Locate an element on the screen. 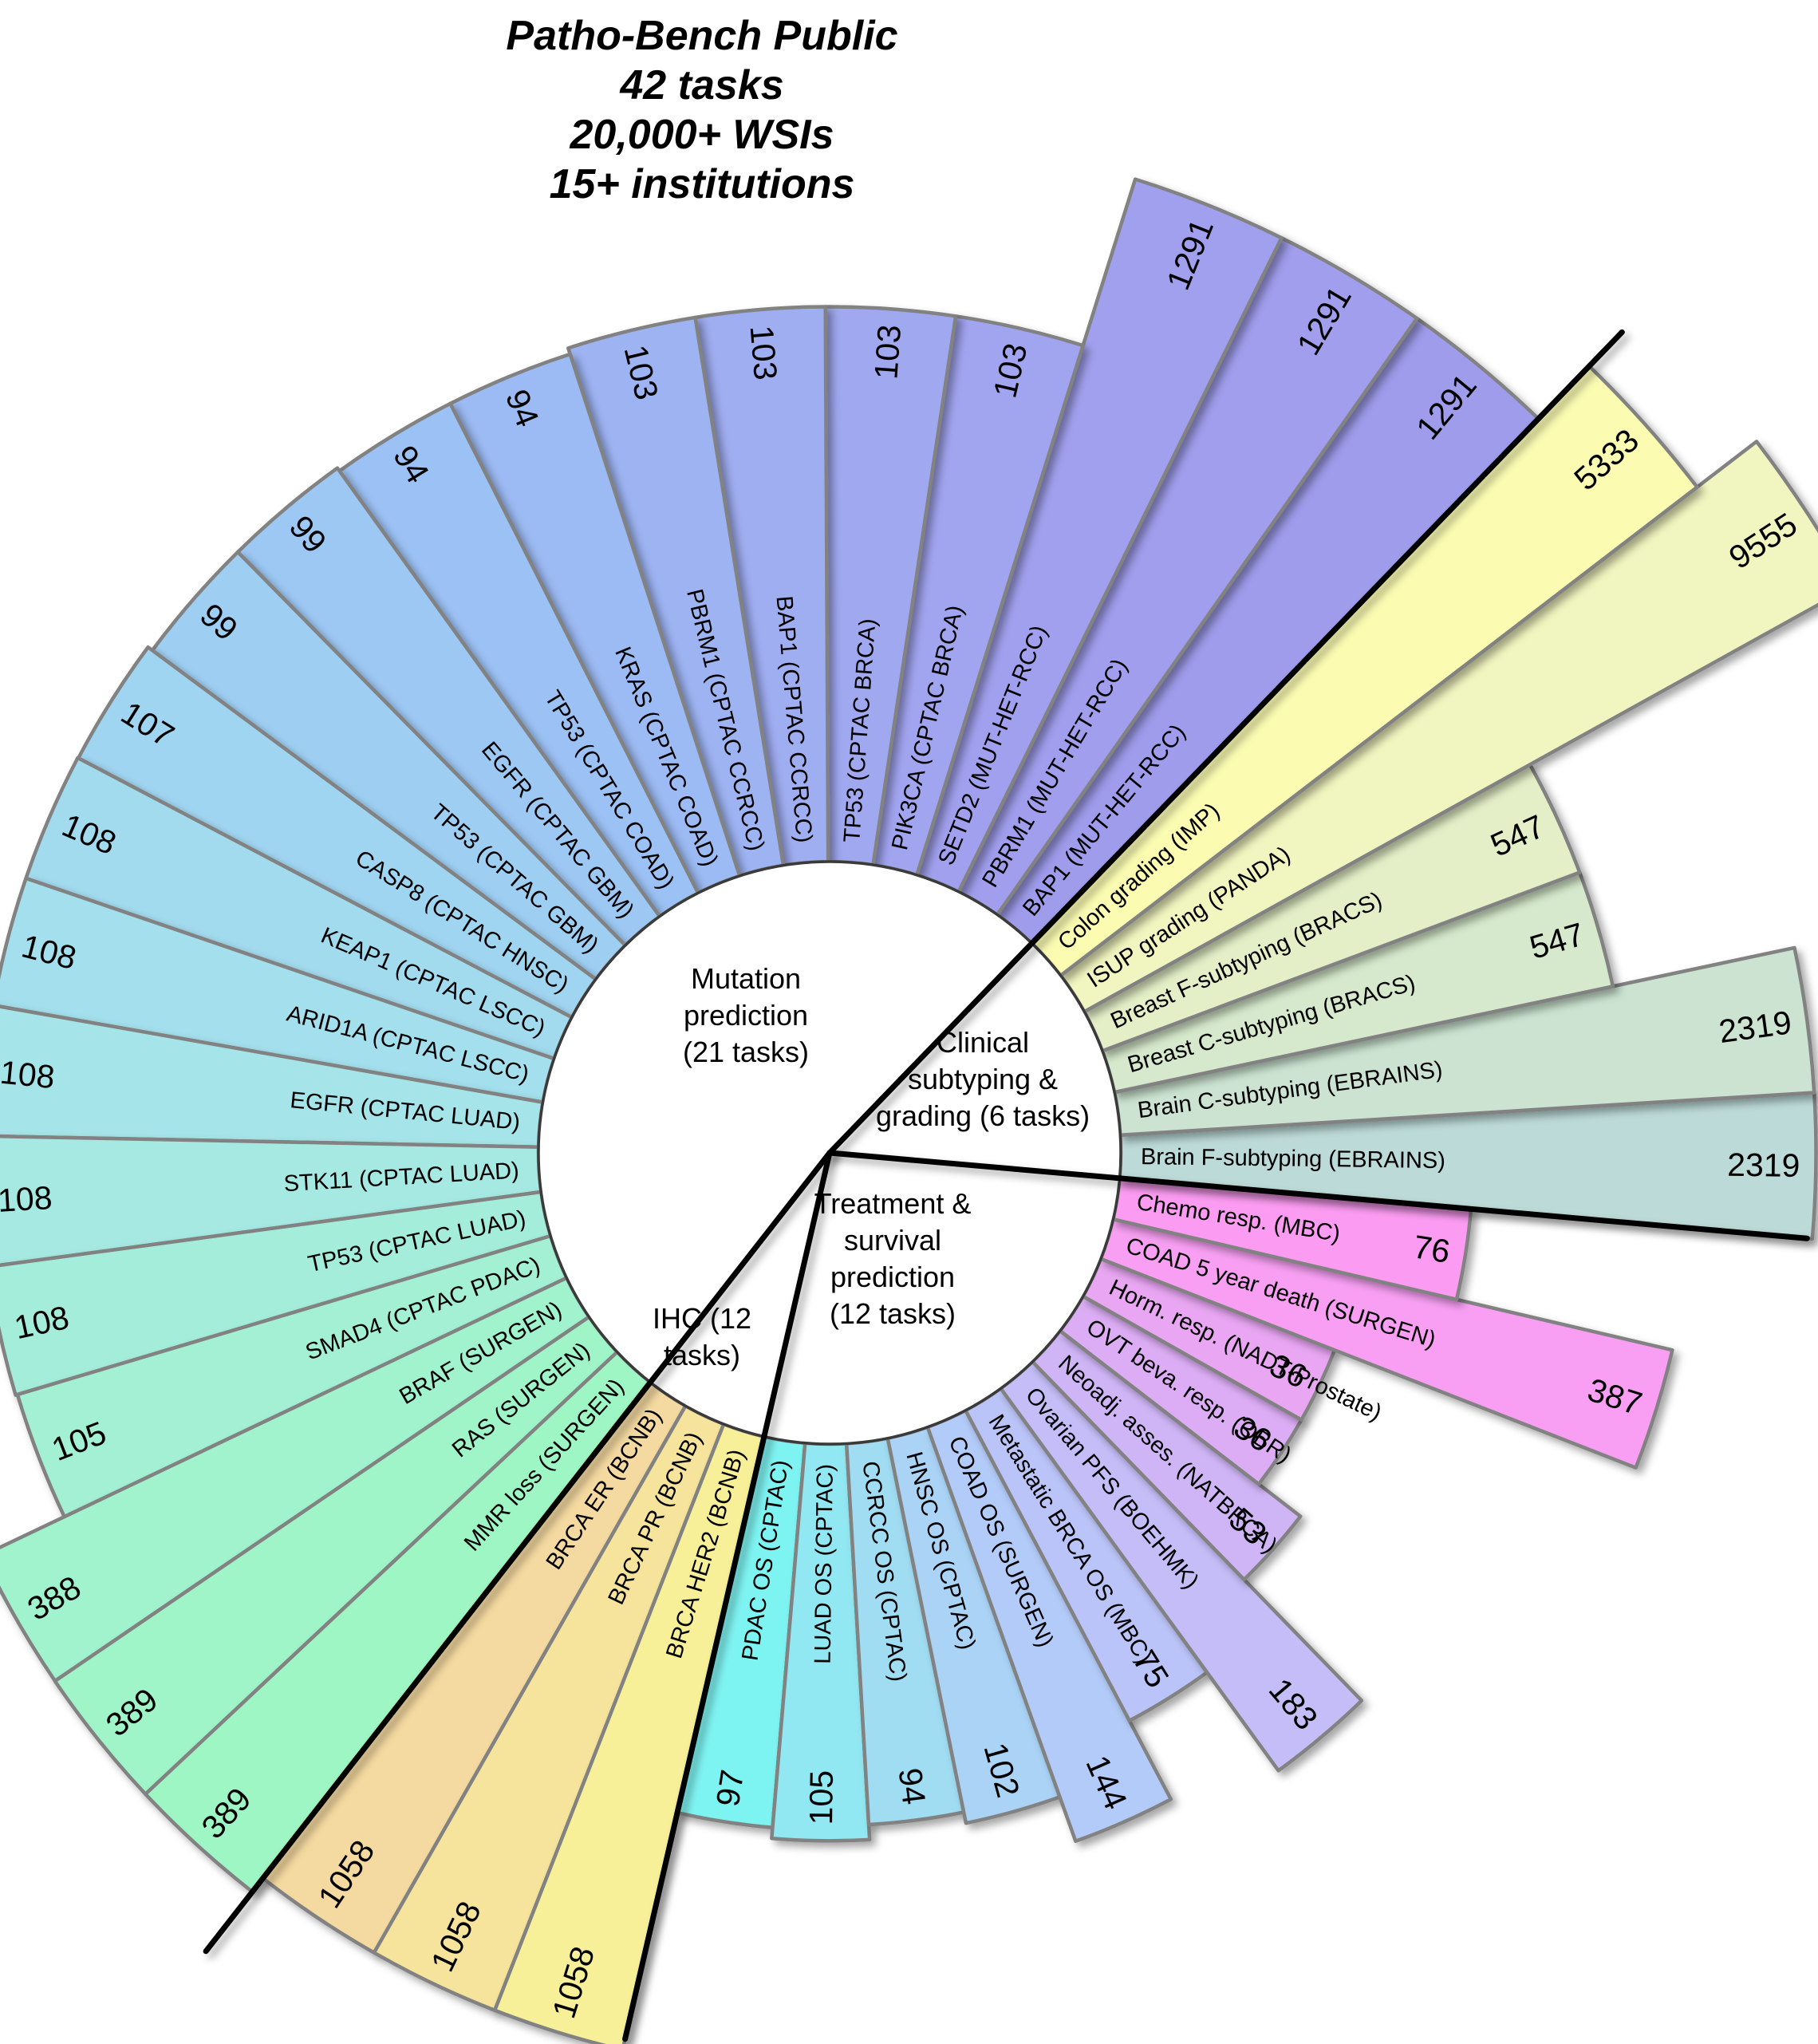 Image resolution: width=1818 pixels, height=2044 pixels. chart-title-line: 15+ institutions is located at coordinates (702, 184).